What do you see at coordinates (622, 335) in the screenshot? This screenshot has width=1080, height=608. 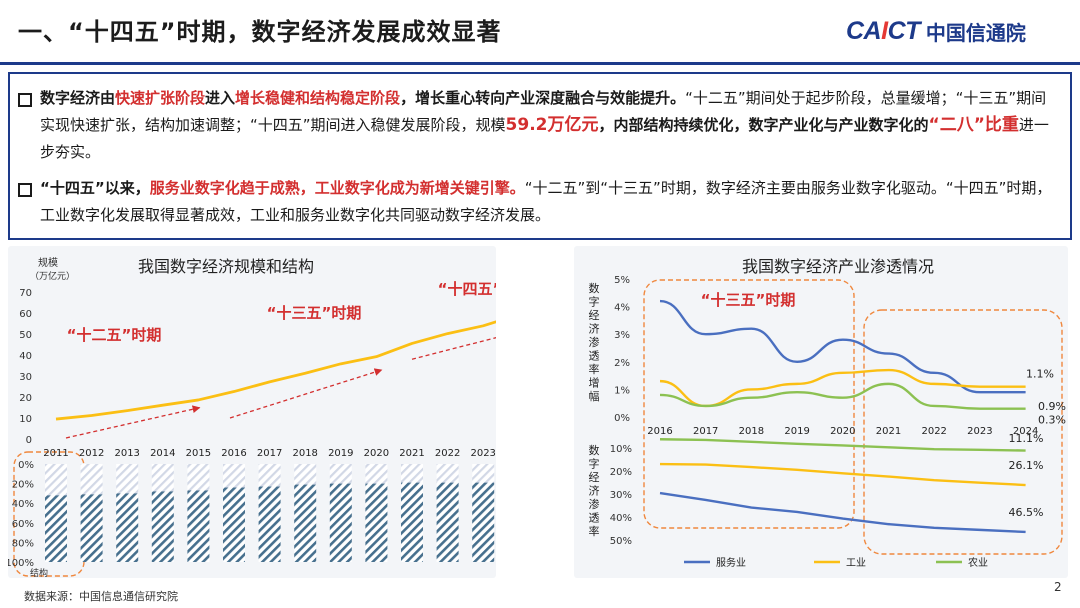 I see `top-y-tick: 3%` at bounding box center [622, 335].